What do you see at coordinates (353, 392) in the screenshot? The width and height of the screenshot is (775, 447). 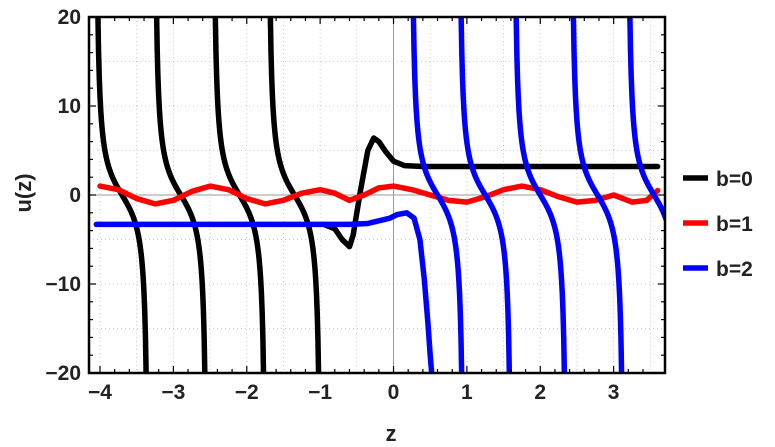 I see `x-tick-labels: −4 −3 −2 −1 0 1 2 3` at bounding box center [353, 392].